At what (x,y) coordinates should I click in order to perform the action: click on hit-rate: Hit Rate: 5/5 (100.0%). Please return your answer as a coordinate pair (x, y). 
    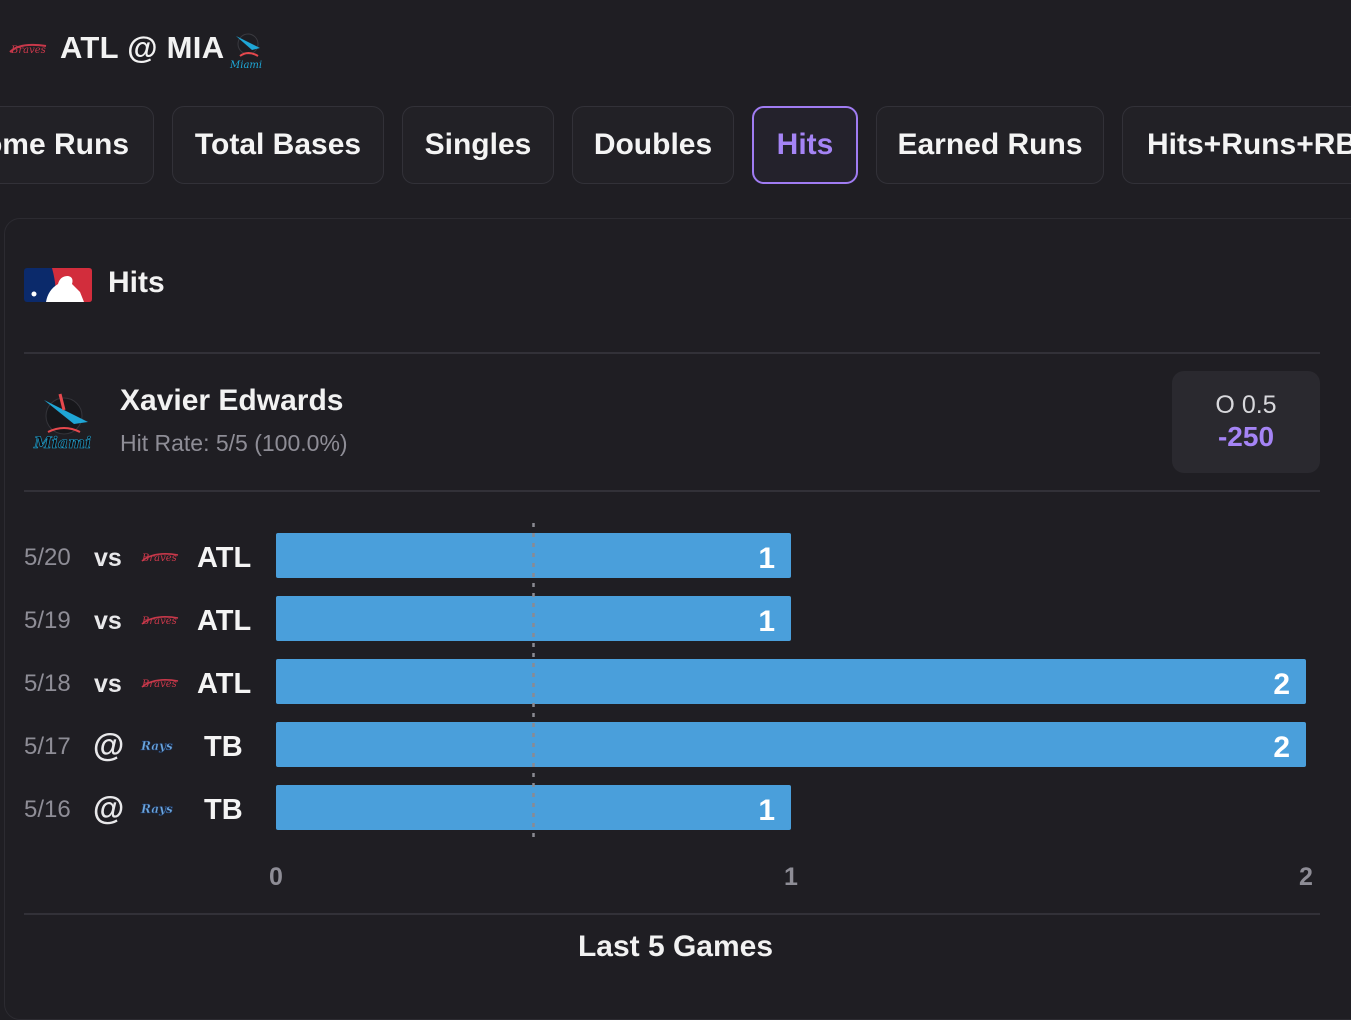
    Looking at the image, I should click on (234, 443).